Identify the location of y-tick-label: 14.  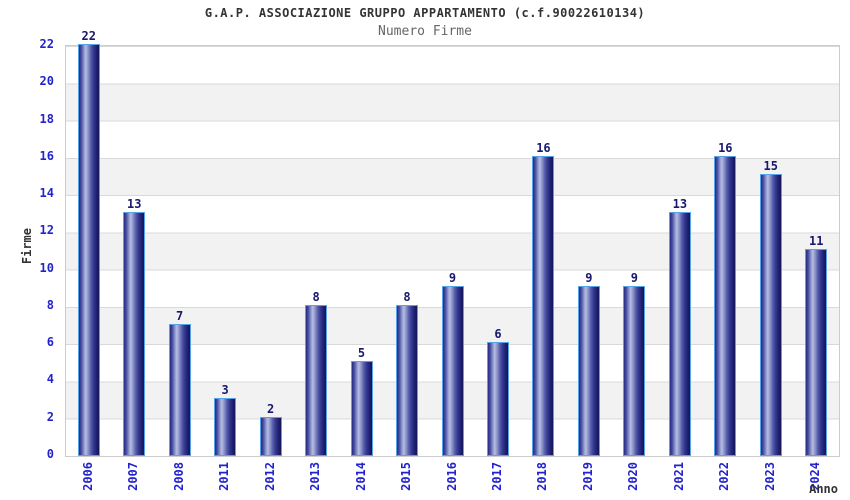
(46, 193).